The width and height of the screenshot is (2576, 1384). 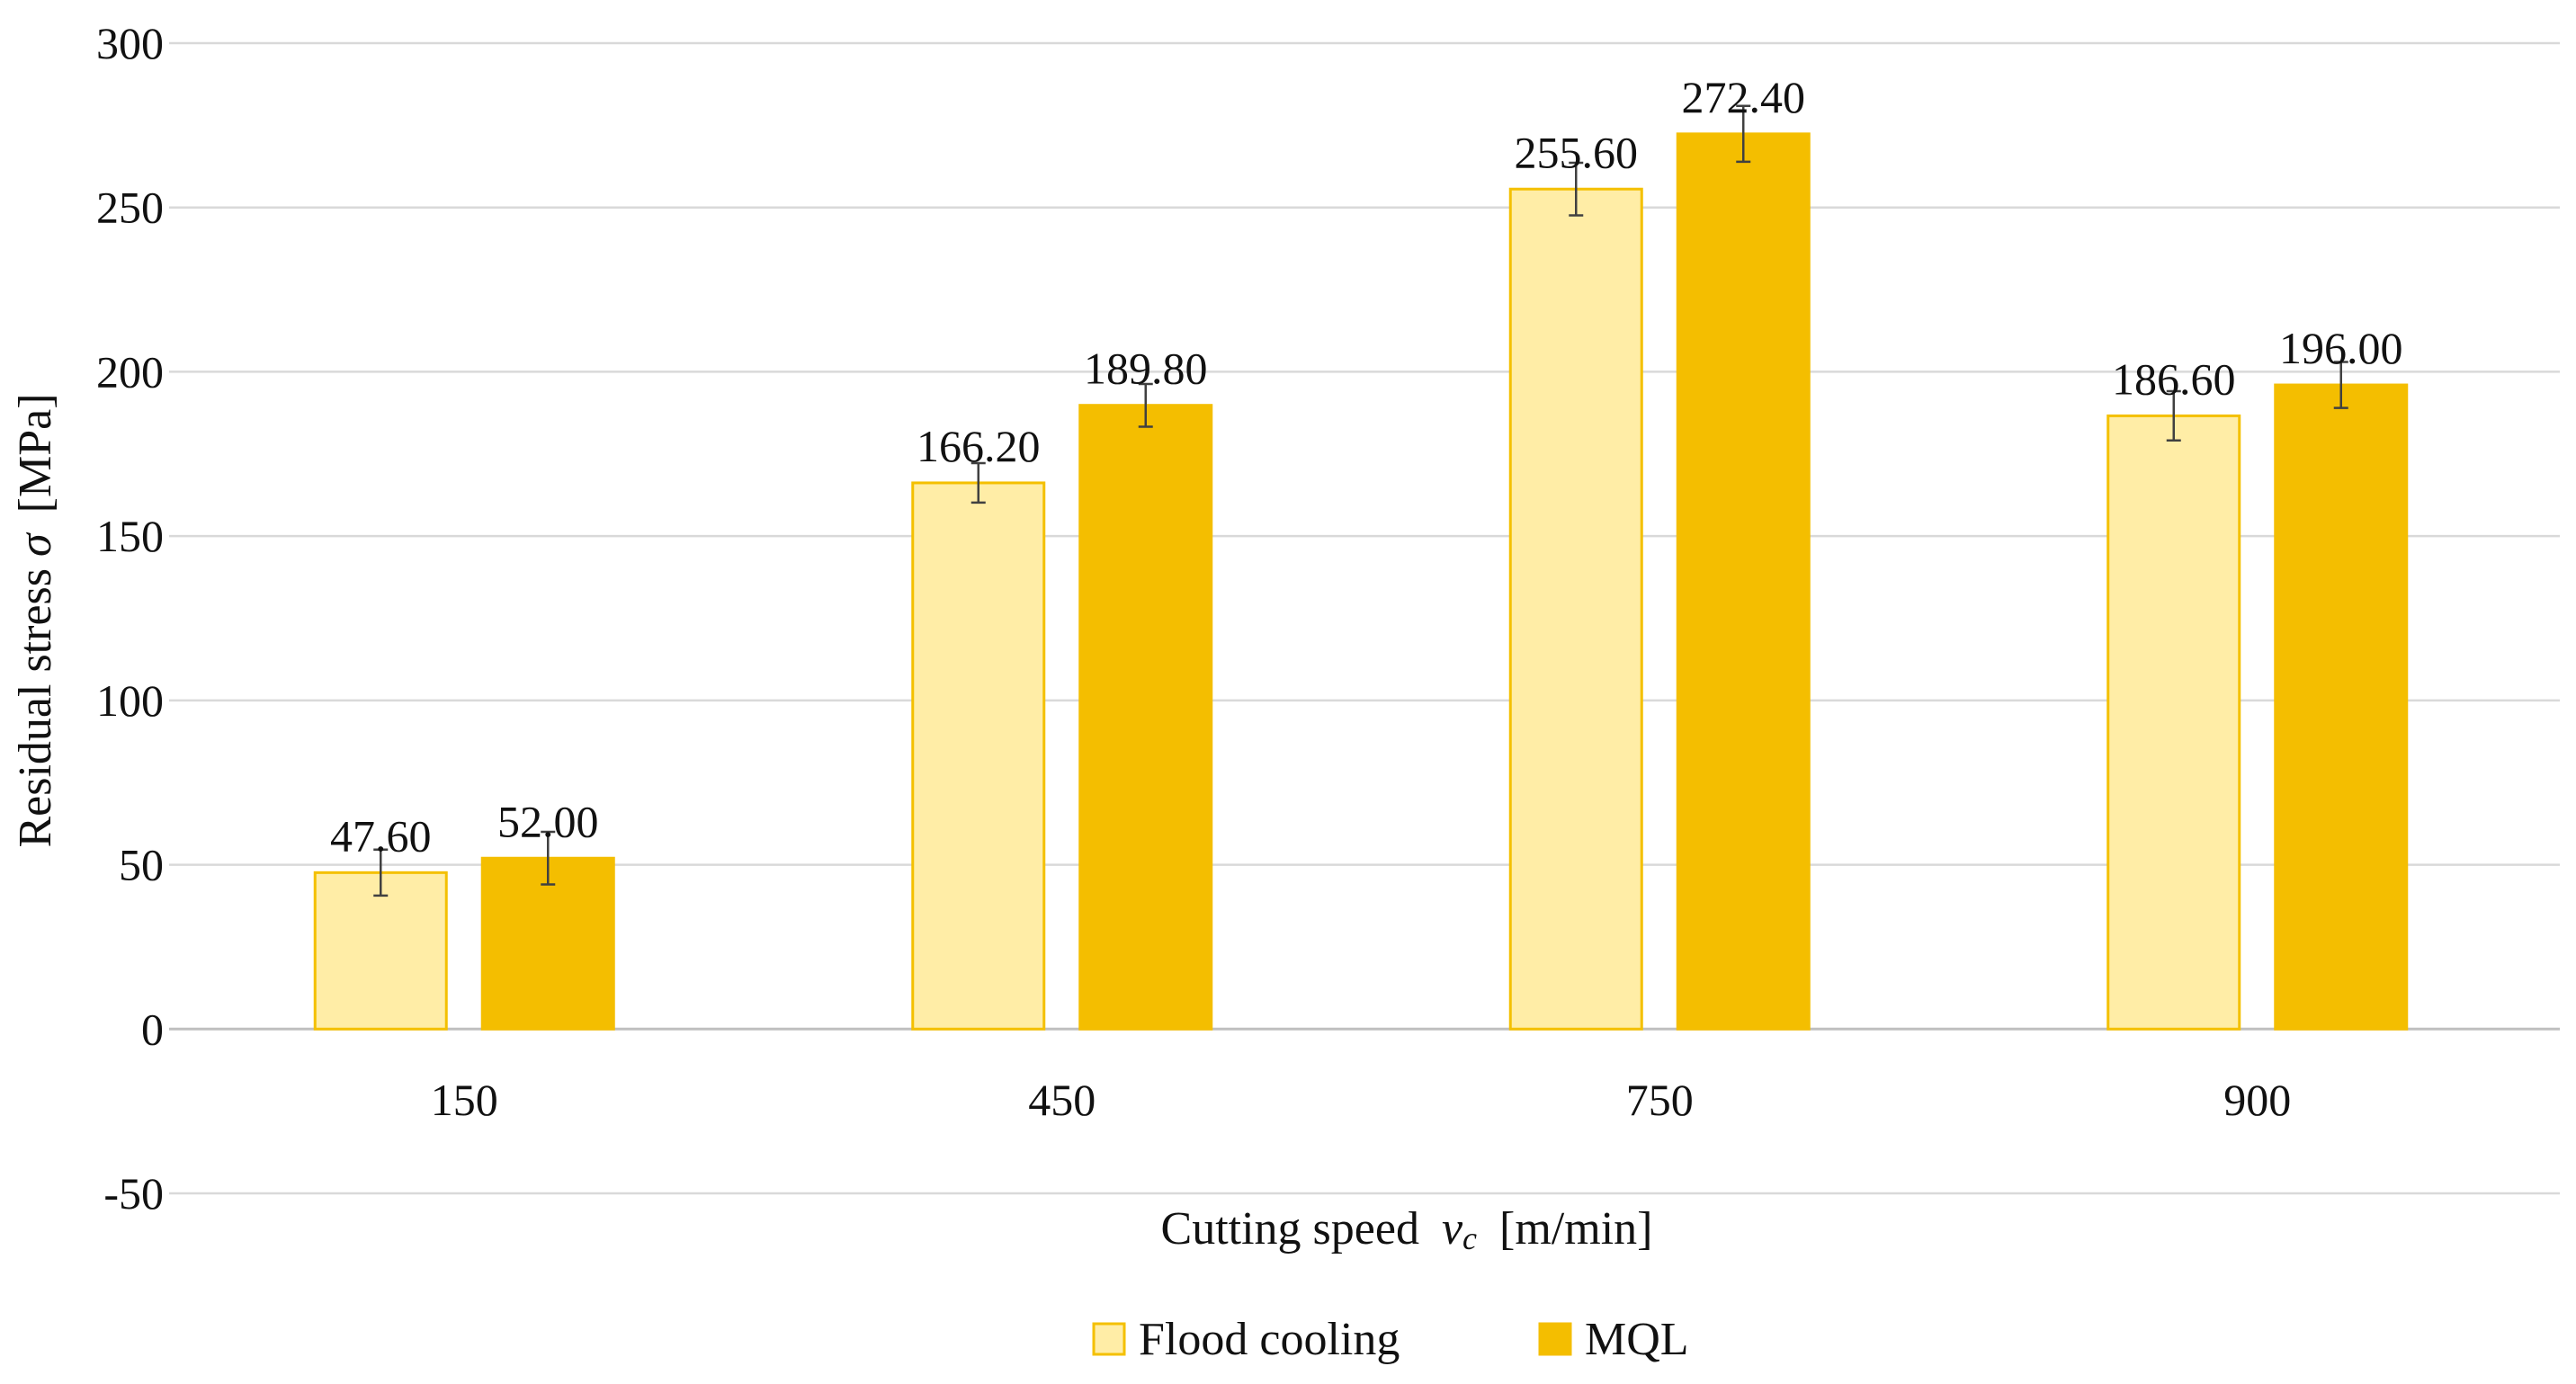 I want to click on x-category-label: 750, so click(x=1660, y=1100).